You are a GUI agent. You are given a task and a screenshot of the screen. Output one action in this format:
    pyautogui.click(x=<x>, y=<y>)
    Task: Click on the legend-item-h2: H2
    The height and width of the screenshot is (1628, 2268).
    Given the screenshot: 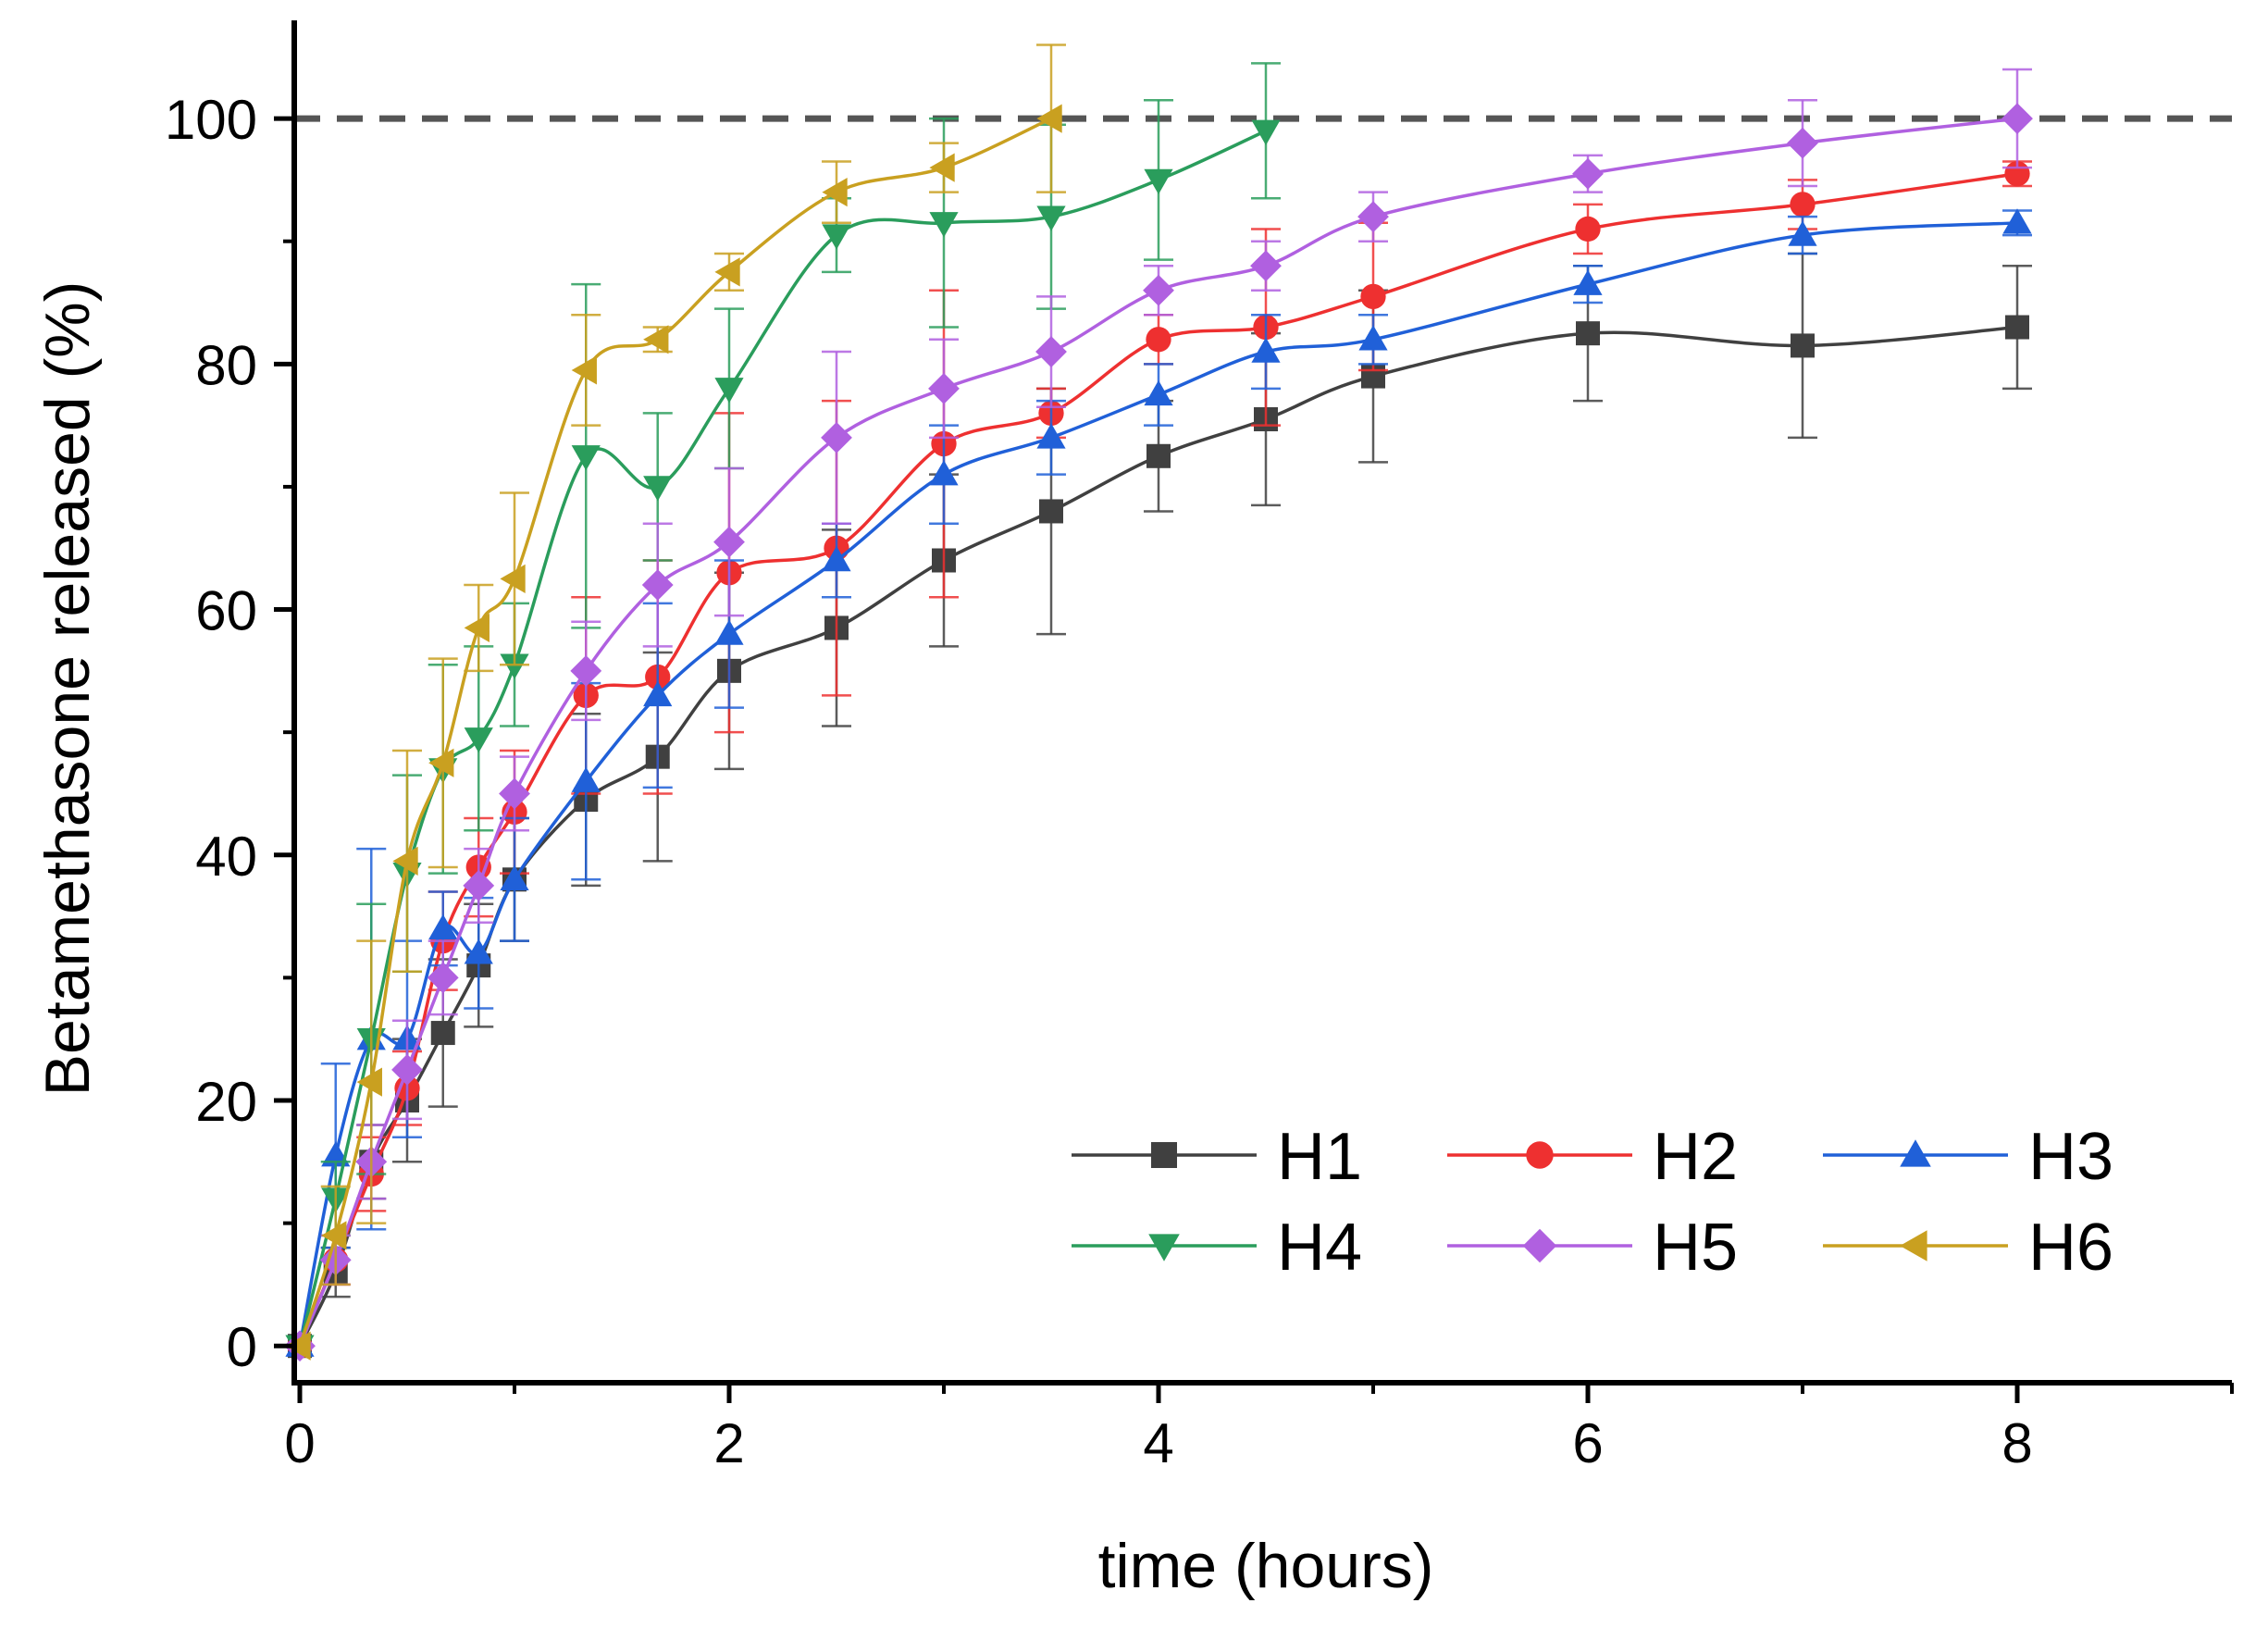 What is the action you would take?
    pyautogui.click(x=1592, y=1157)
    